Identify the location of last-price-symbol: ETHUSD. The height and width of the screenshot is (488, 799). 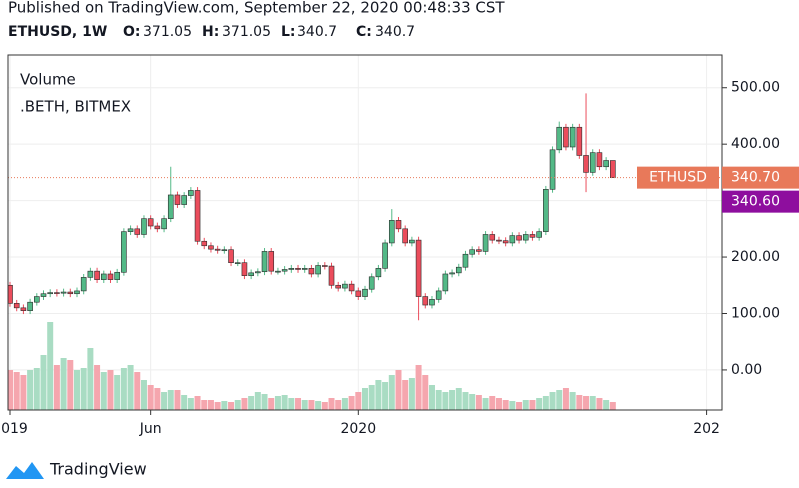
(678, 178).